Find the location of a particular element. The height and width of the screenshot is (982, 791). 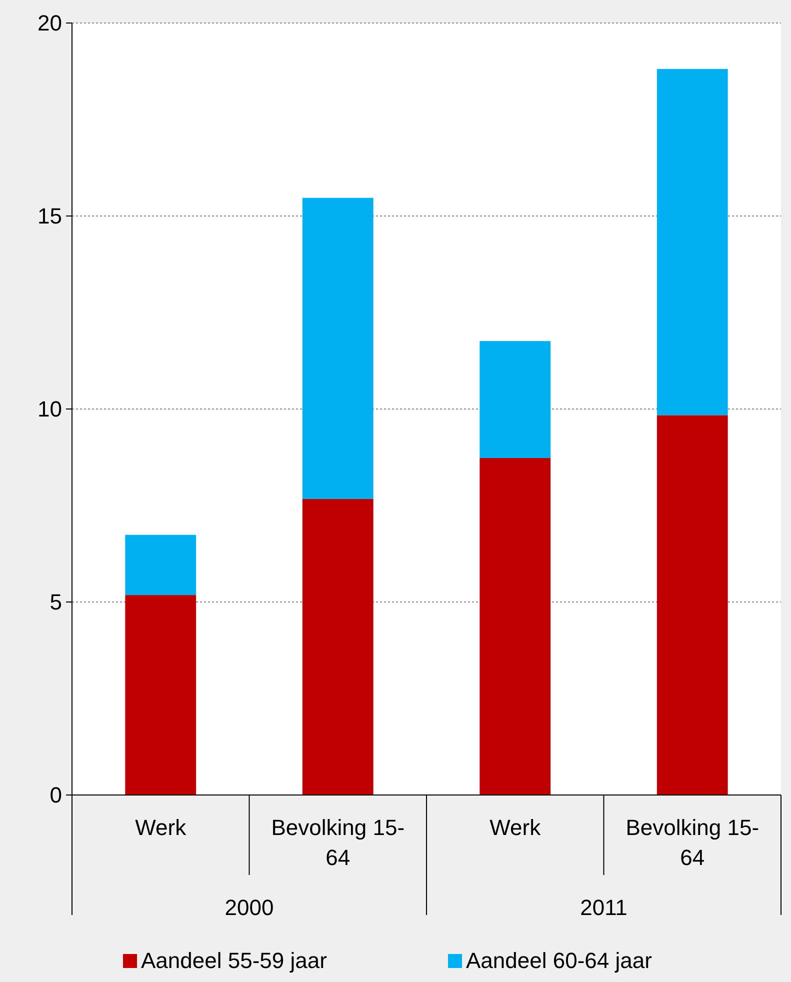

y-tick-label: 0 is located at coordinates (56, 795).